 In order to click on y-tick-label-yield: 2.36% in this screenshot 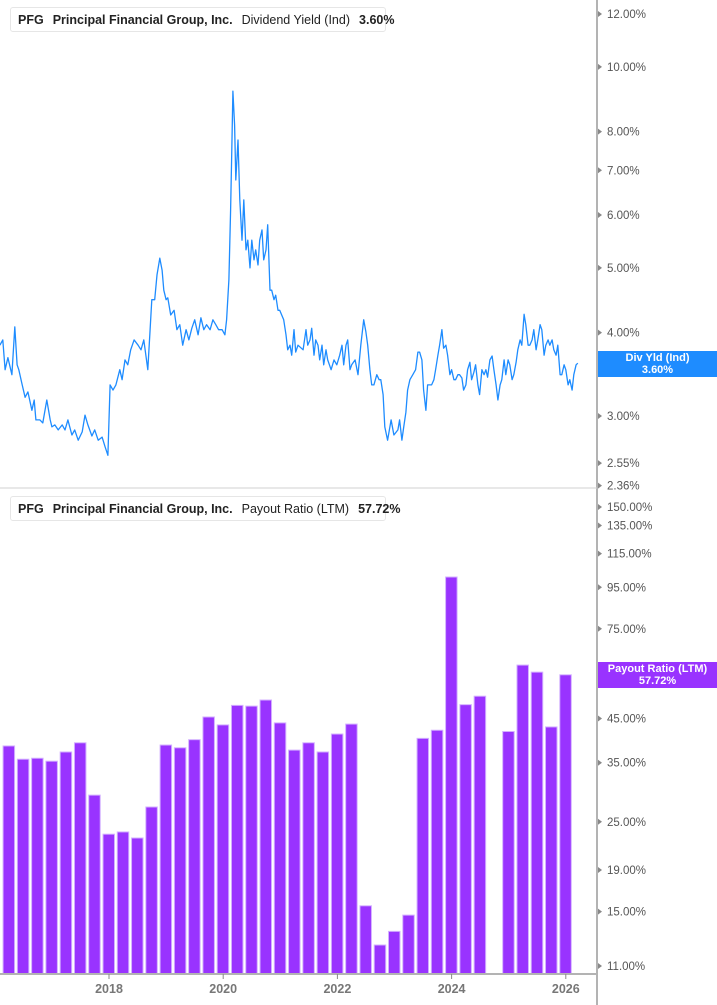, I will do `click(623, 487)`.